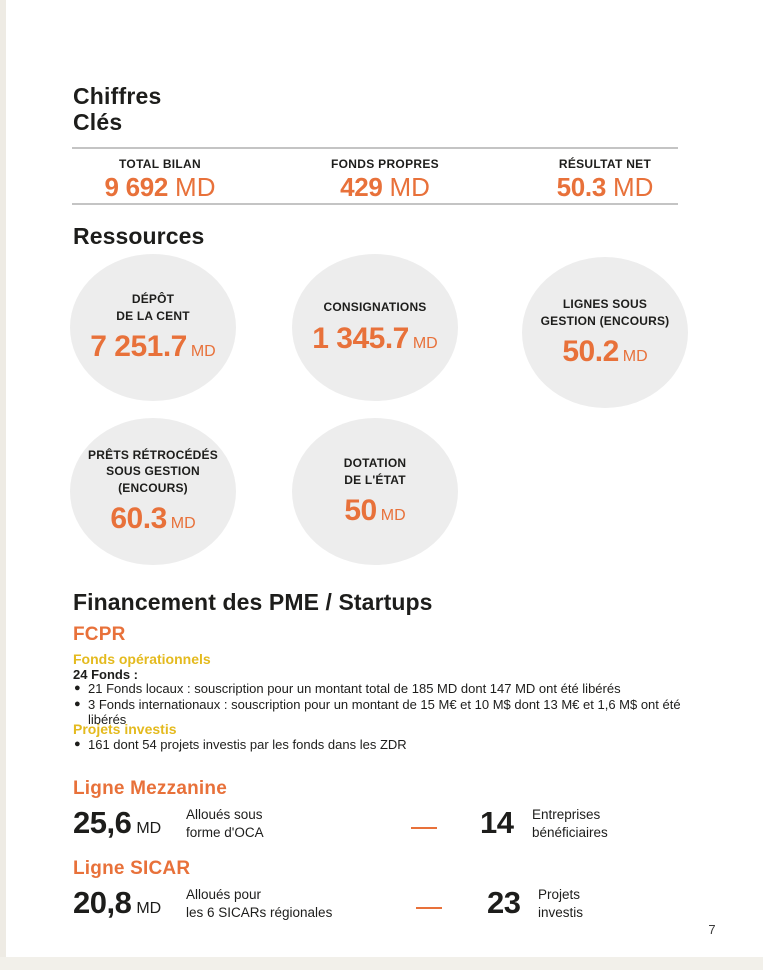 This screenshot has height=970, width=763. I want to click on stat-label: TOTAL BILAN, so click(160, 164).